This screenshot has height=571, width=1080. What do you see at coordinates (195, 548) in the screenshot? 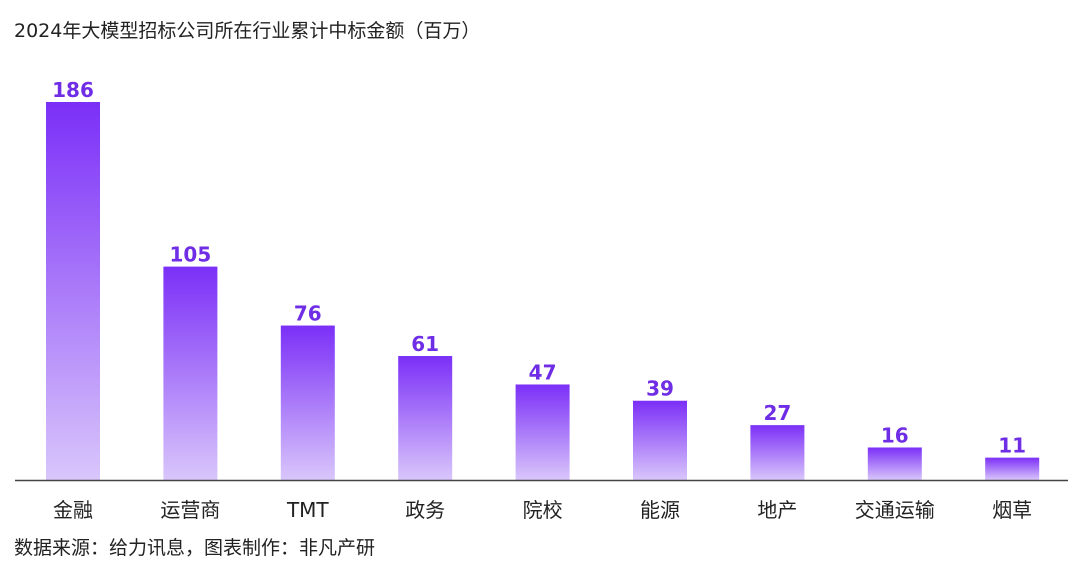
I see `source-note: 数据来源：给力讯息，图表制作：非凡产研` at bounding box center [195, 548].